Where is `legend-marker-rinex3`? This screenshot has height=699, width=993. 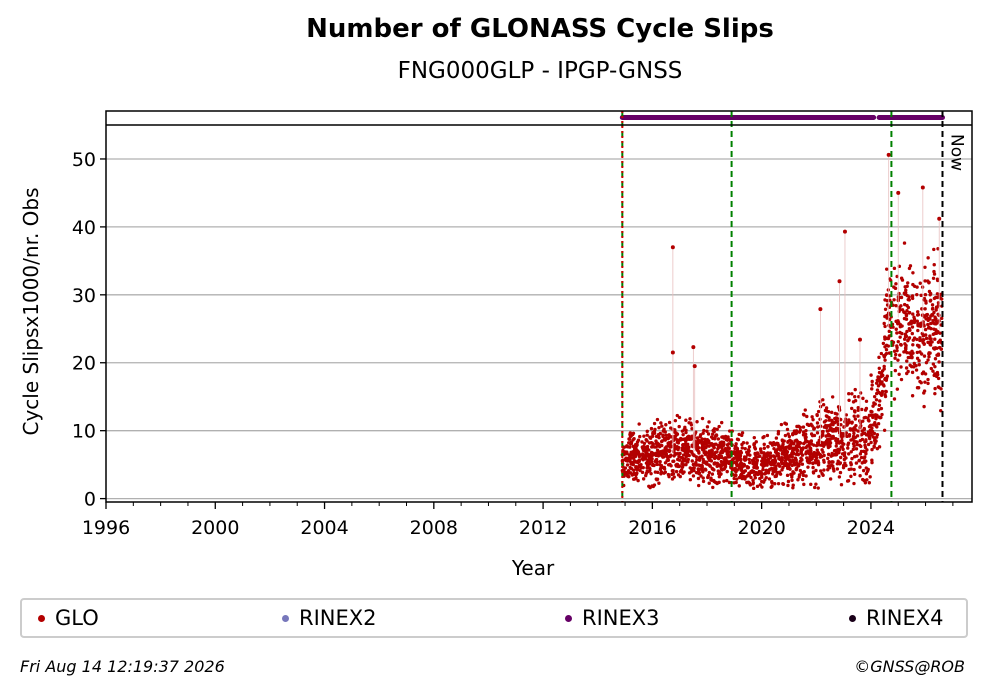
legend-marker-rinex3 is located at coordinates (568, 618).